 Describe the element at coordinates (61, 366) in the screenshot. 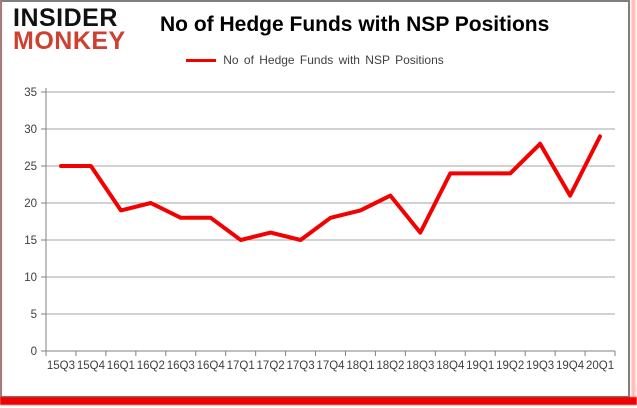

I see `x-tick-label: 15Q3` at that location.